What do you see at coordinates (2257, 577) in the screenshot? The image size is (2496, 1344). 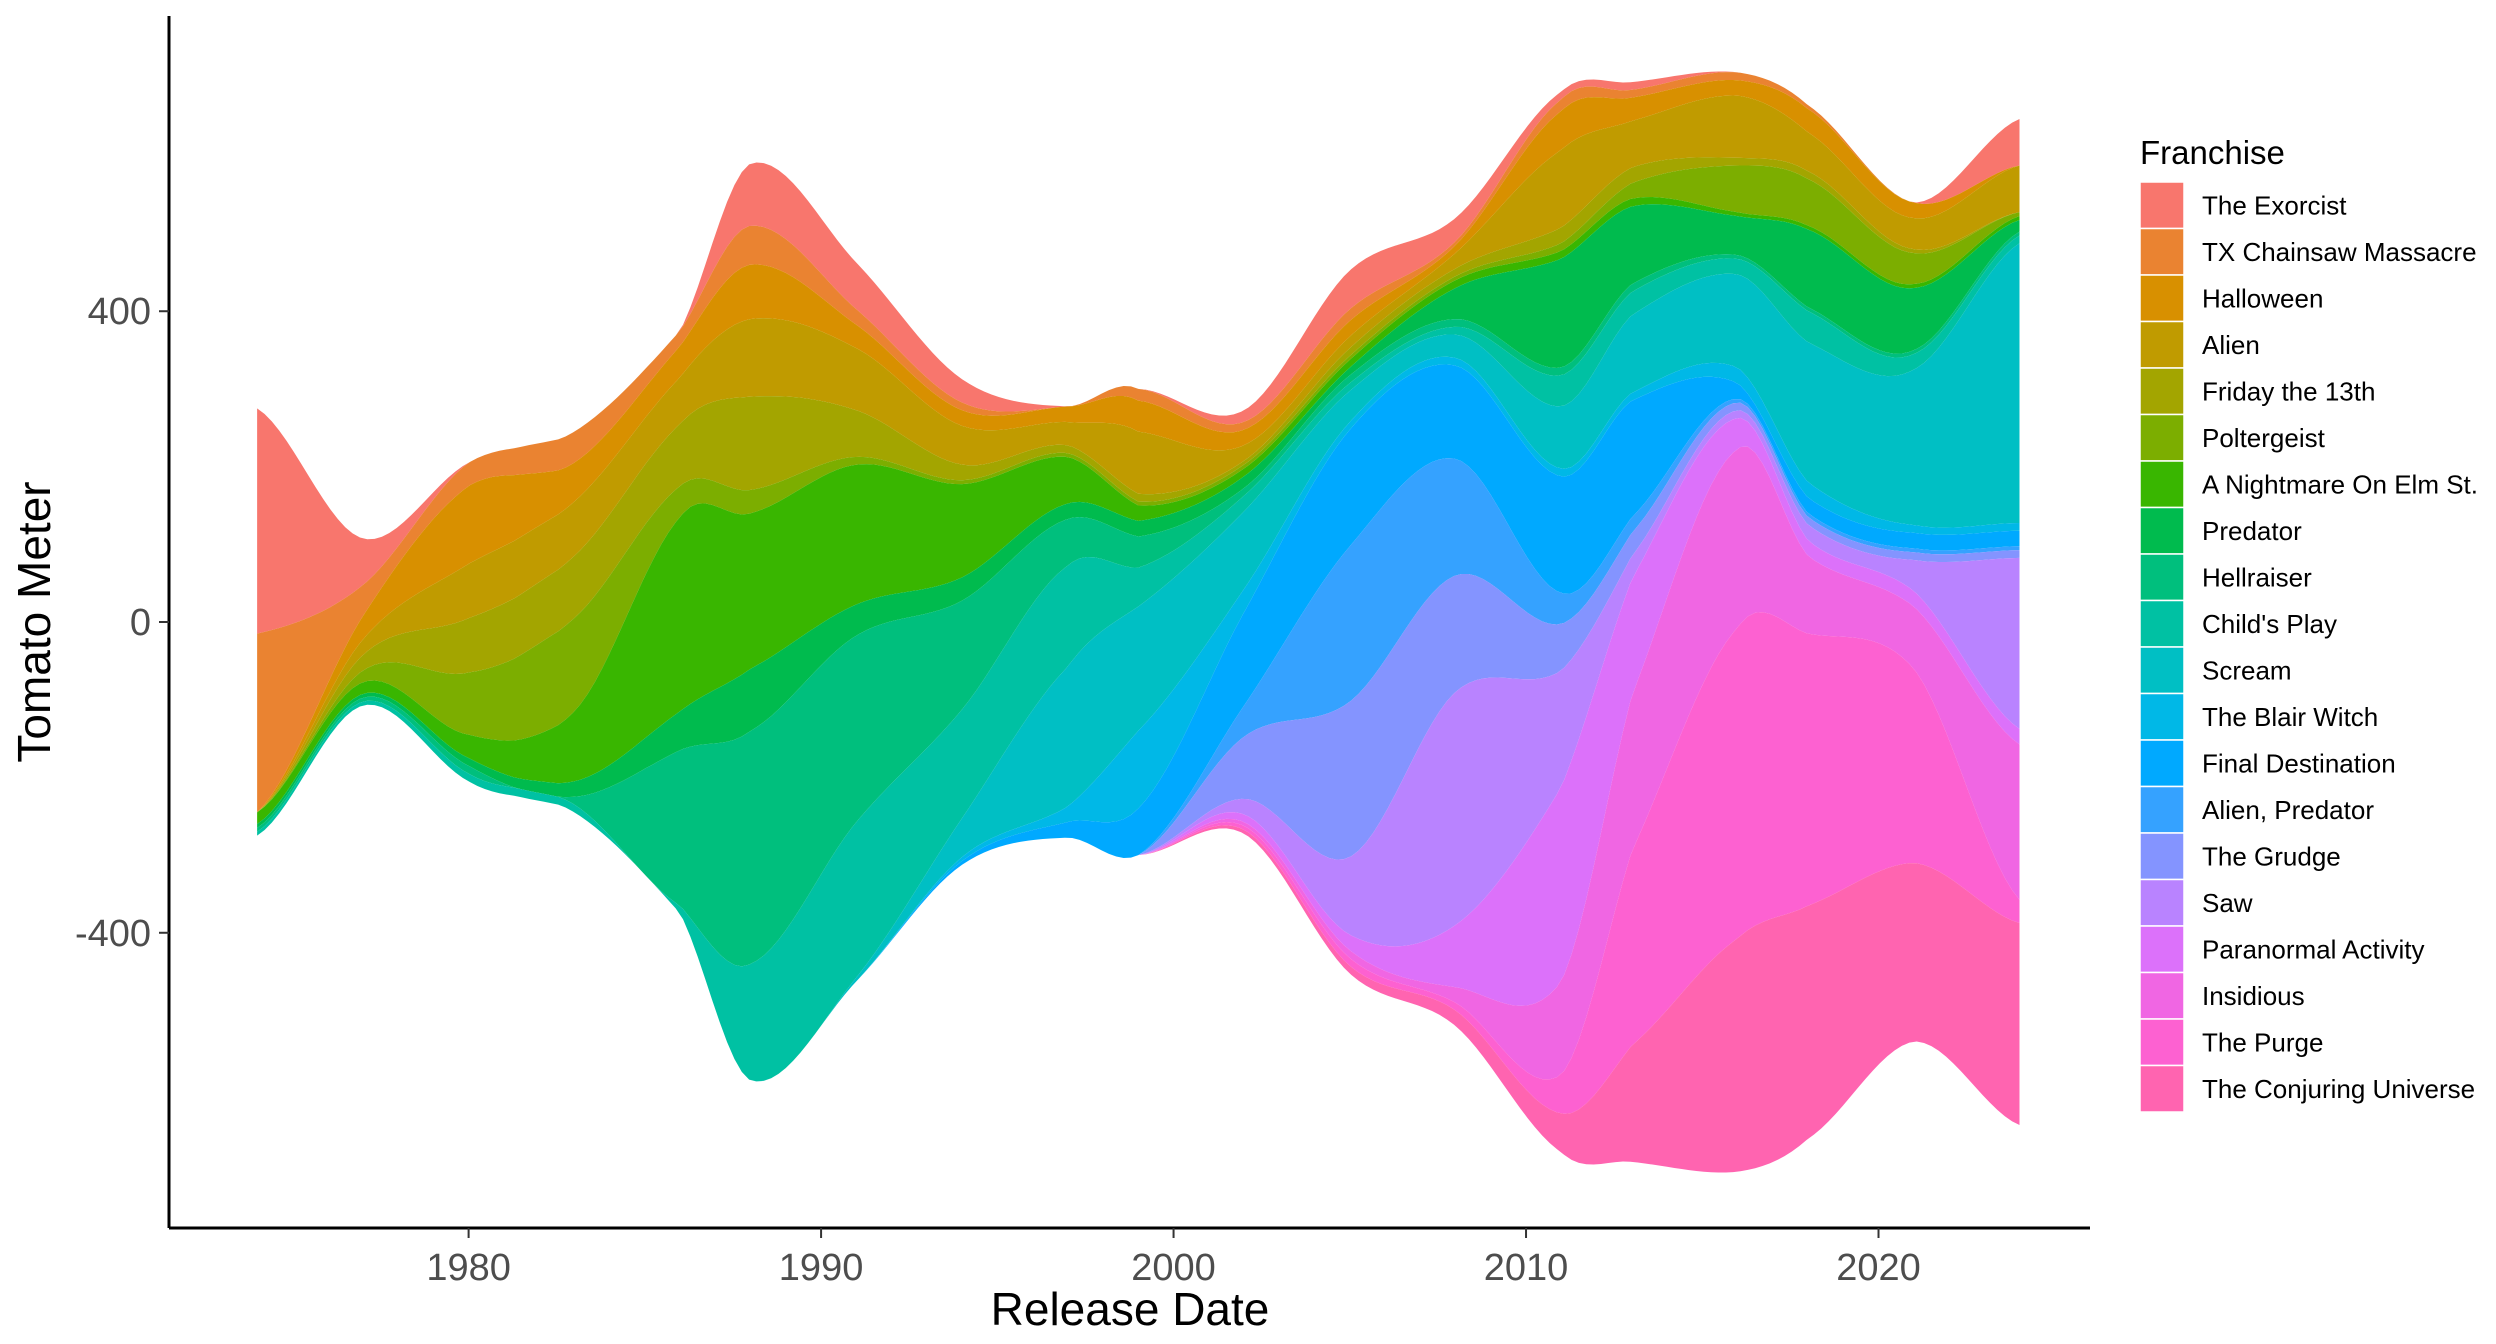 I see `legend-label: Hellraiser` at bounding box center [2257, 577].